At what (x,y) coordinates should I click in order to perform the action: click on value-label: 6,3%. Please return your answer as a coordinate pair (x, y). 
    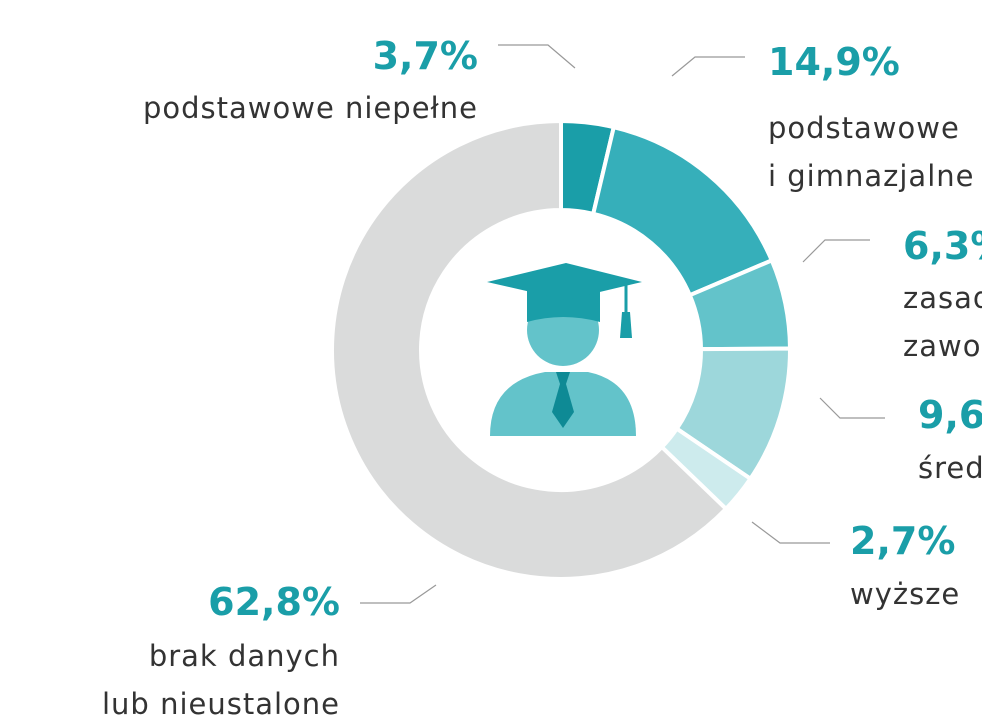
    Looking at the image, I should click on (942, 246).